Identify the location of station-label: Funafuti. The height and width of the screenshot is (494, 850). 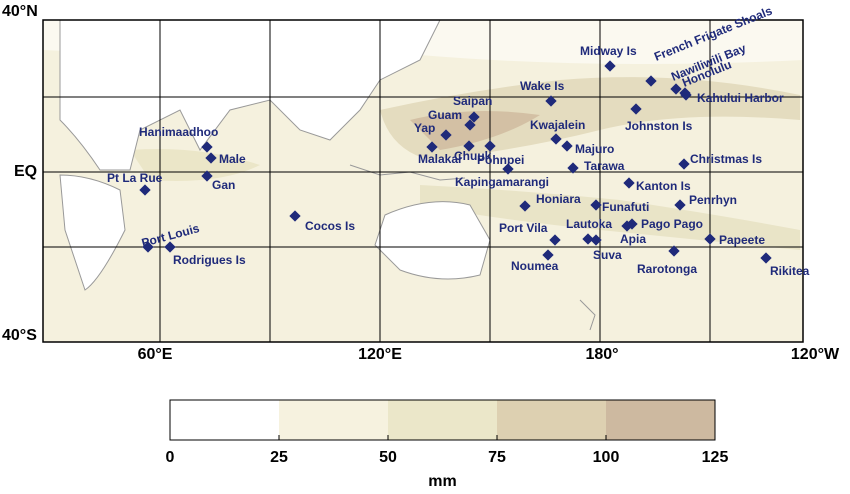
(625, 207).